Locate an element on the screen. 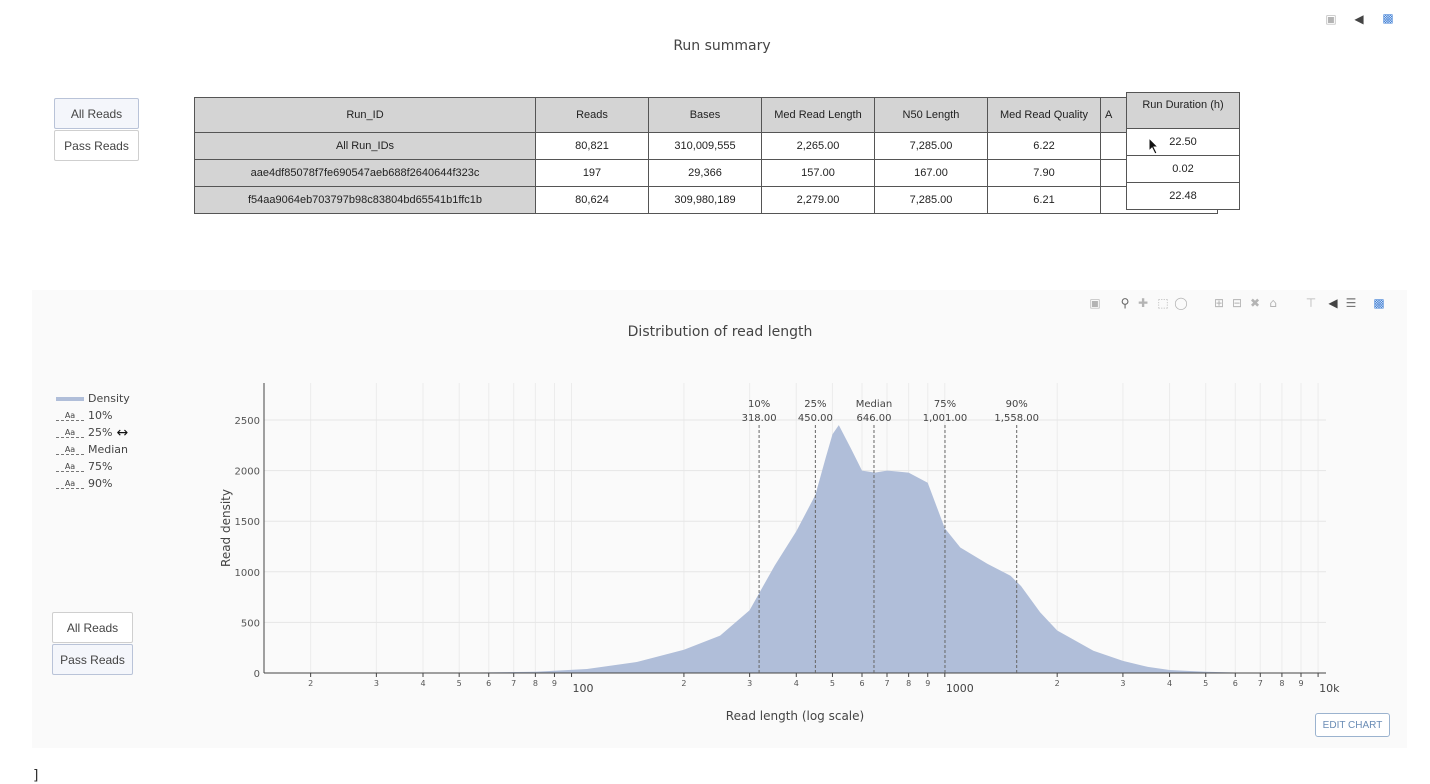 The image size is (1430, 784). cell: All Run_IDs is located at coordinates (365, 146).